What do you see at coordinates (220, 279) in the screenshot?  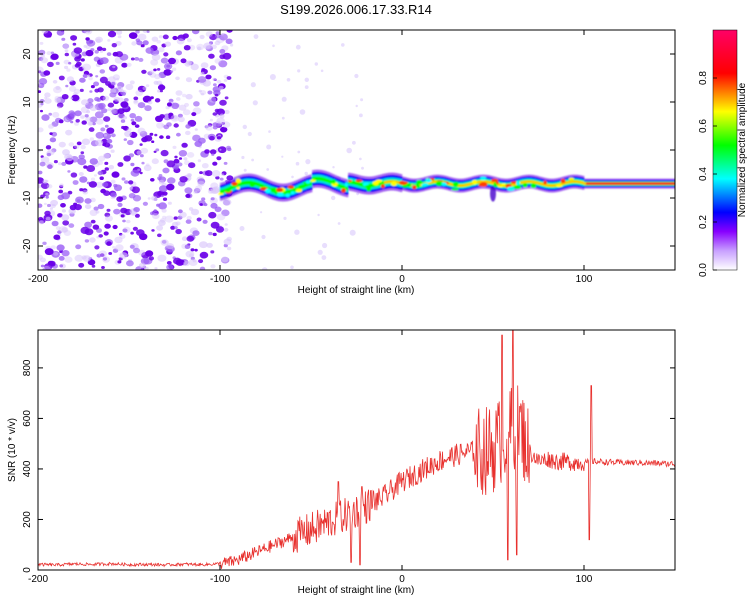 I see `heatmap-x-tick-label: -100` at bounding box center [220, 279].